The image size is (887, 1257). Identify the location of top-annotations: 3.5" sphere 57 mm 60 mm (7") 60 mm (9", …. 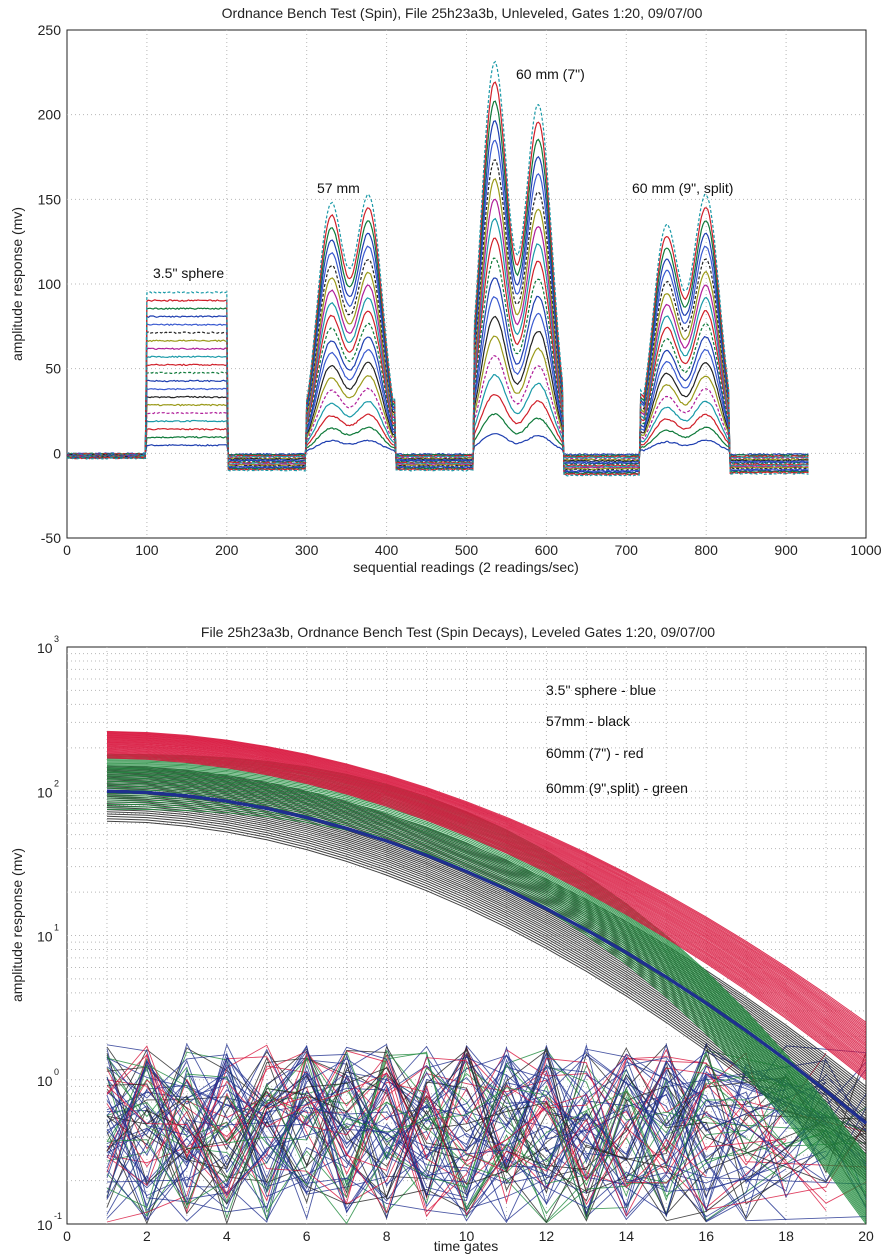
(443, 173).